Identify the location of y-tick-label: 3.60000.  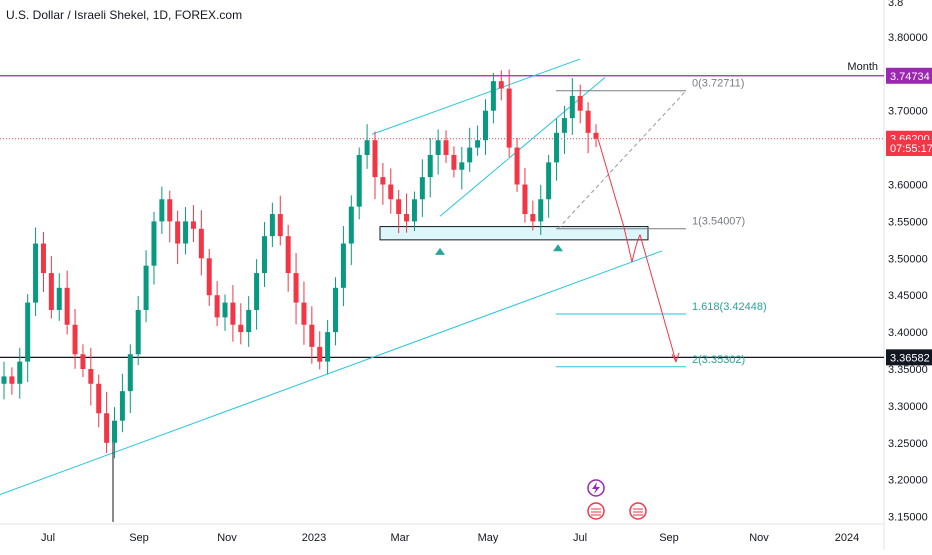
(908, 186).